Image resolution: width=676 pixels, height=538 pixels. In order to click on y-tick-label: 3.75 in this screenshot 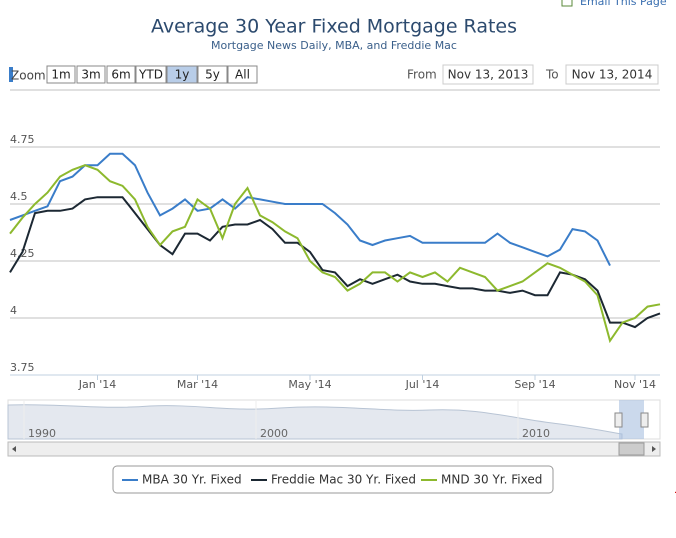, I will do `click(22, 367)`.